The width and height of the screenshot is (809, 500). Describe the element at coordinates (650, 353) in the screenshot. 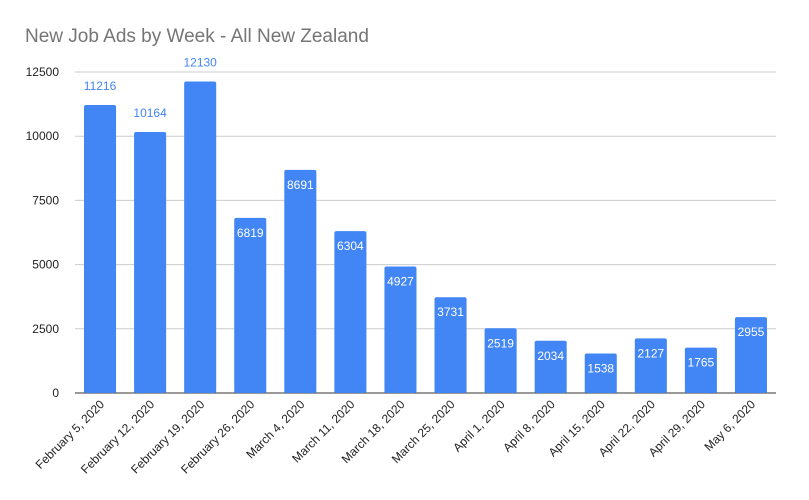

I see `data-label: 2127` at that location.